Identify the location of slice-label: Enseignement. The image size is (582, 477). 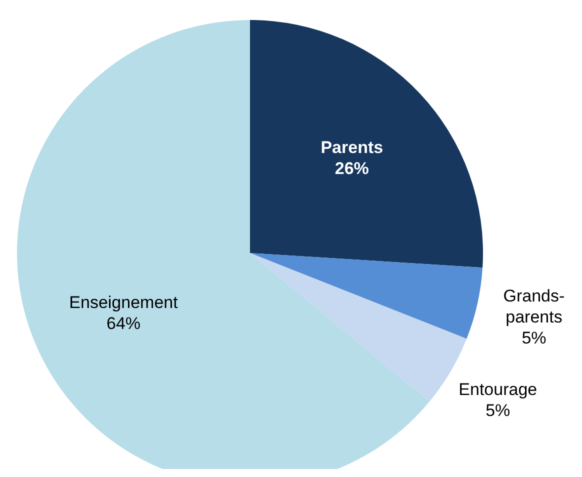
(123, 302).